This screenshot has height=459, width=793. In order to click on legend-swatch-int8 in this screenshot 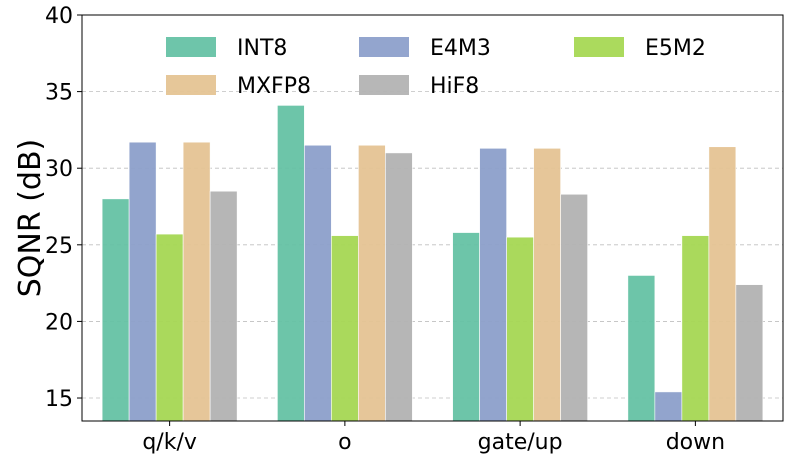, I will do `click(191, 47)`.